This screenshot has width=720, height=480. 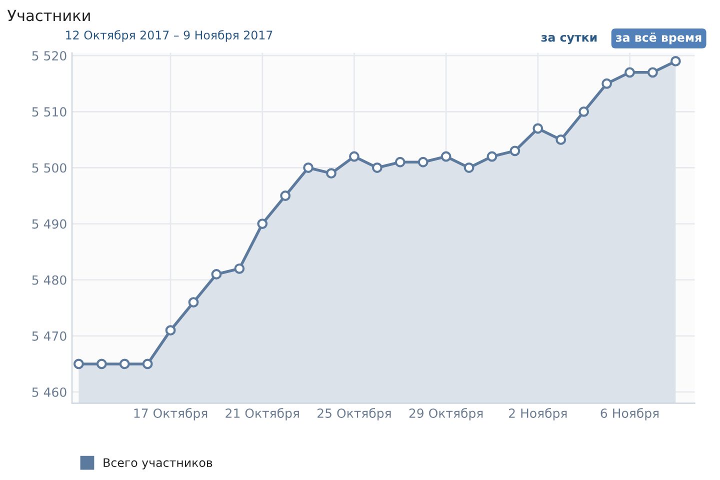 What do you see at coordinates (49, 224) in the screenshot?
I see `y-tick-label: 5 490` at bounding box center [49, 224].